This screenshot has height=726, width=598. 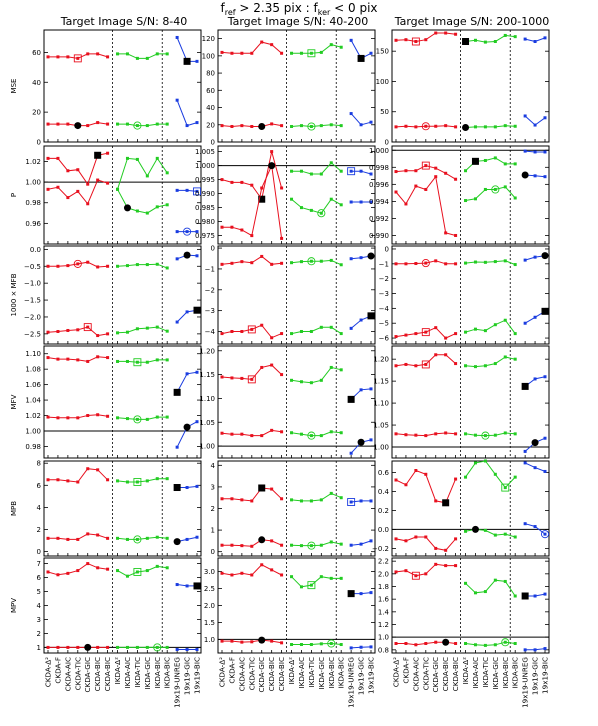 What do you see at coordinates (208, 56) in the screenshot?
I see `y-tick-label: 100` at bounding box center [208, 56].